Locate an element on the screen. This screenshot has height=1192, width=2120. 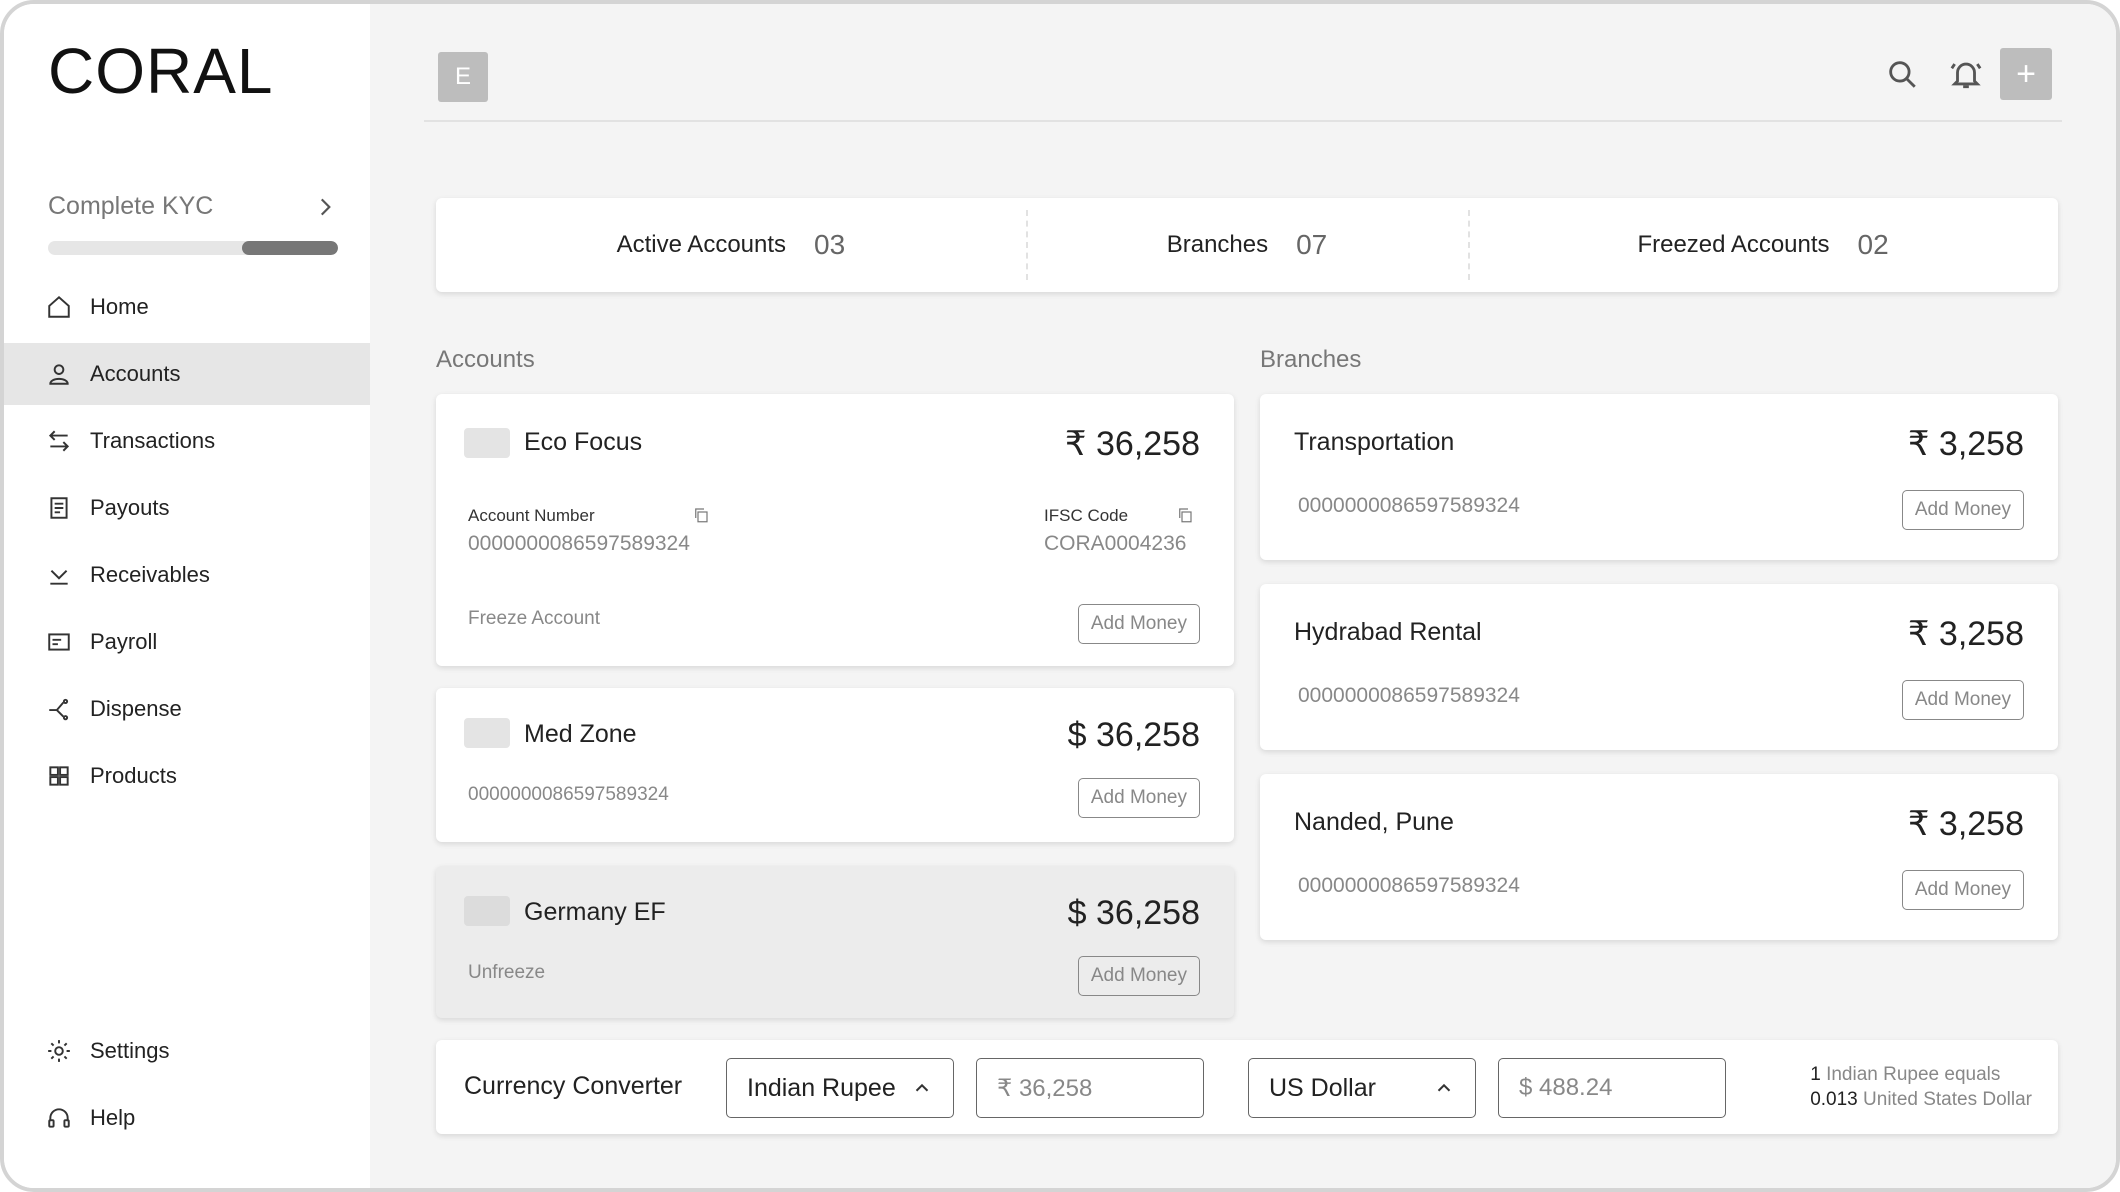
stat-label: Freezed Accounts is located at coordinates (1733, 244).